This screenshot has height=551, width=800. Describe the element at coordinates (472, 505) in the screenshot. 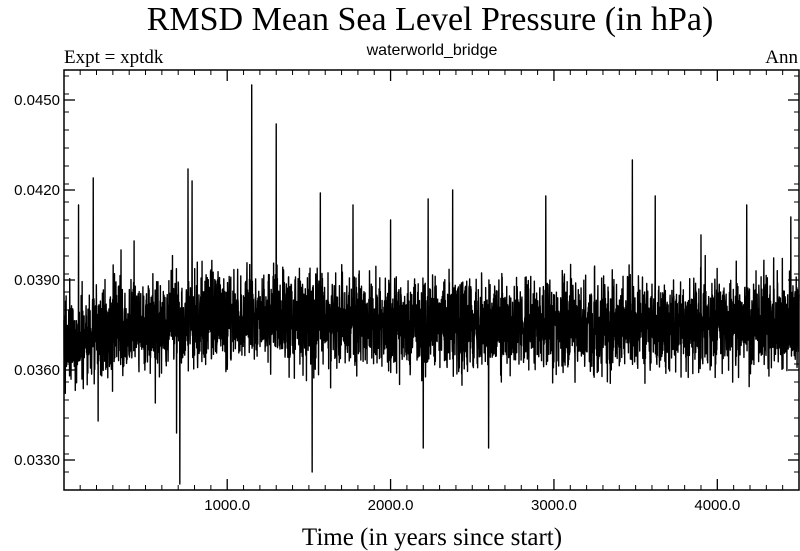

I see `x-tick-labels: 1000.0 2000.0 3000.0 4000.0` at that location.